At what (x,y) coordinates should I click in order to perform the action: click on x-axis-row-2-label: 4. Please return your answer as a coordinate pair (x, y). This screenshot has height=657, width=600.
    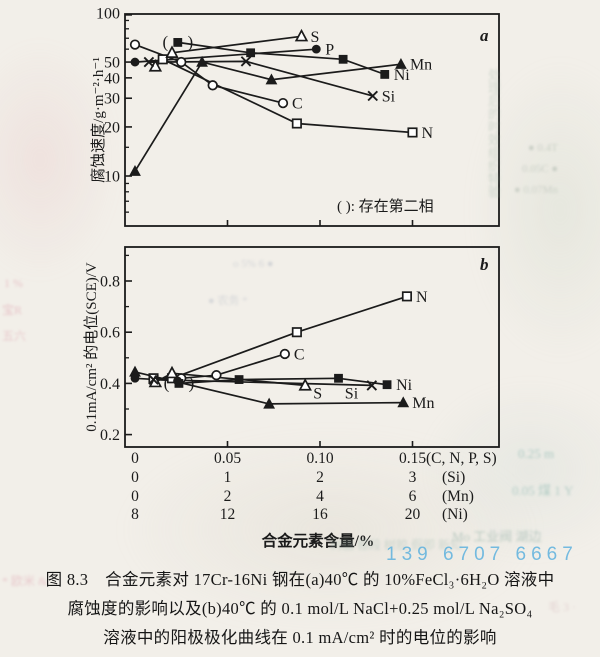
    Looking at the image, I should click on (320, 496).